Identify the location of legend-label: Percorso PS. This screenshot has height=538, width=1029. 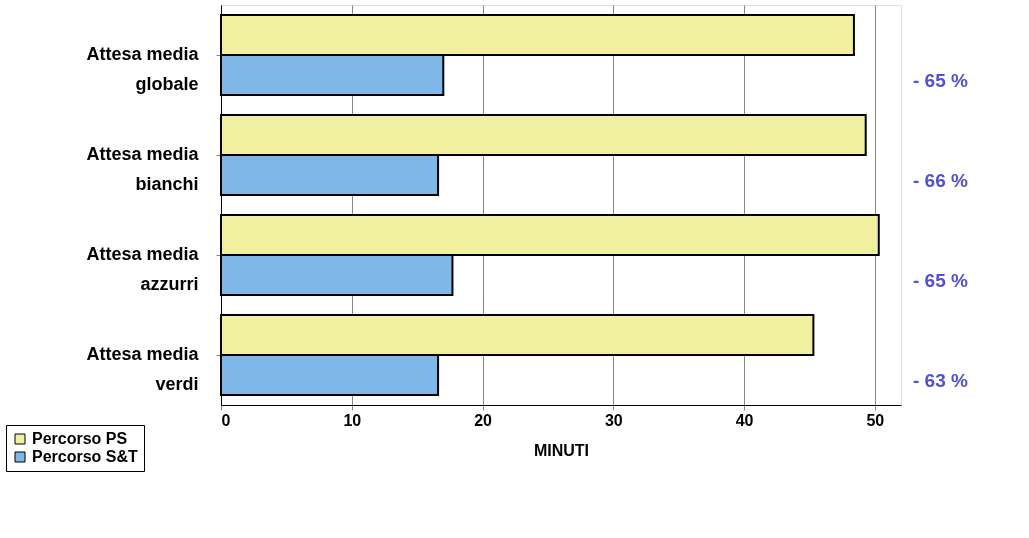
(80, 438).